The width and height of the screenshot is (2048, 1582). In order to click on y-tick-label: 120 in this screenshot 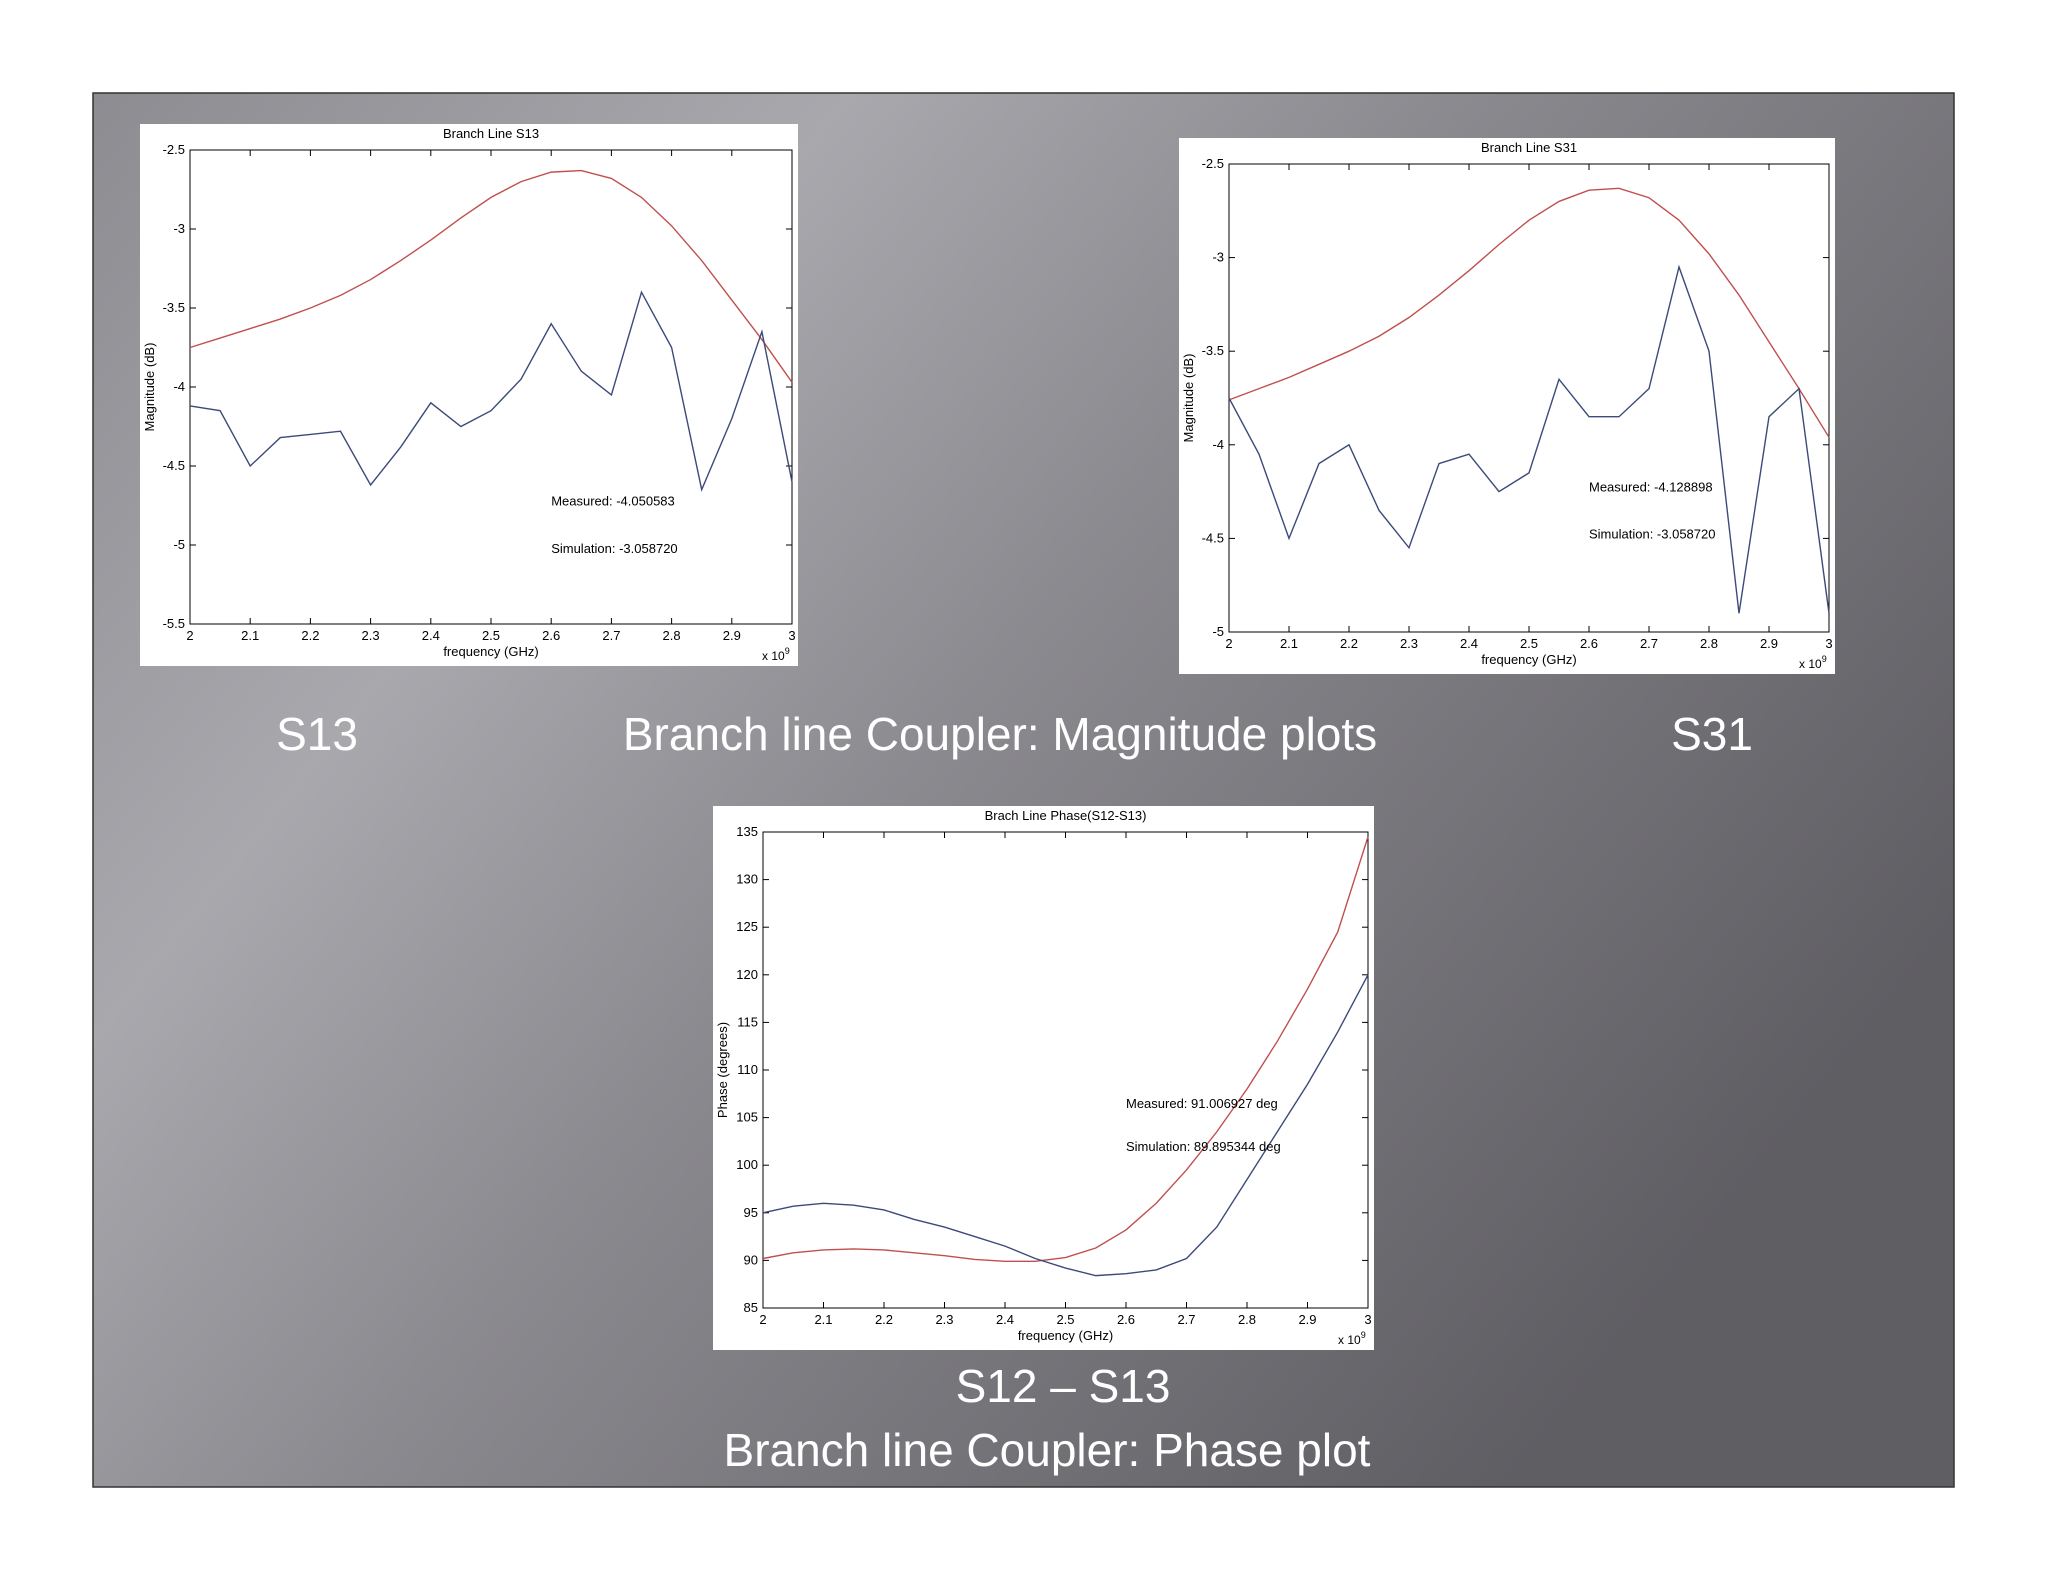, I will do `click(747, 974)`.